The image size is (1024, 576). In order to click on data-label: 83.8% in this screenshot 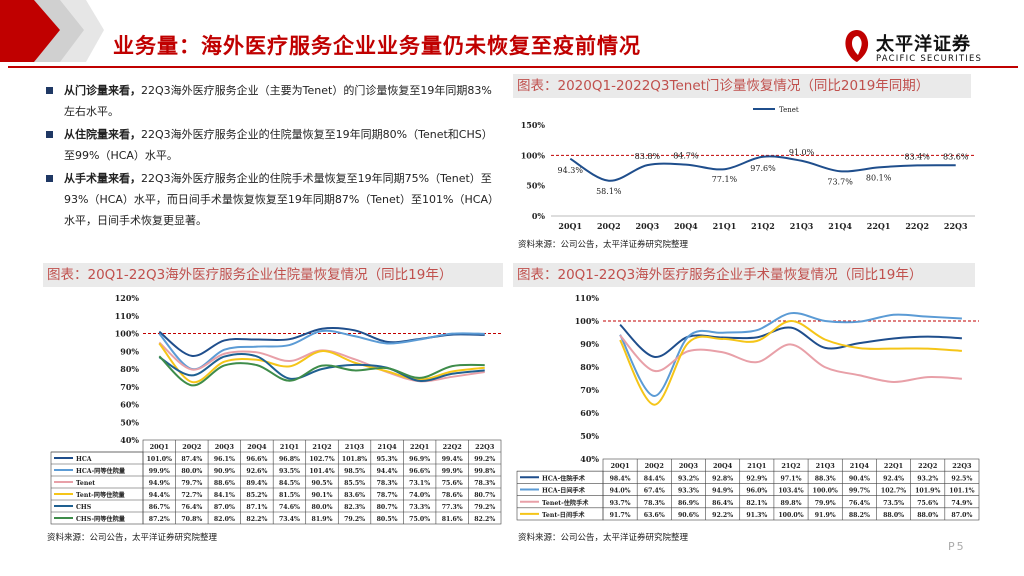, I will do `click(648, 156)`.